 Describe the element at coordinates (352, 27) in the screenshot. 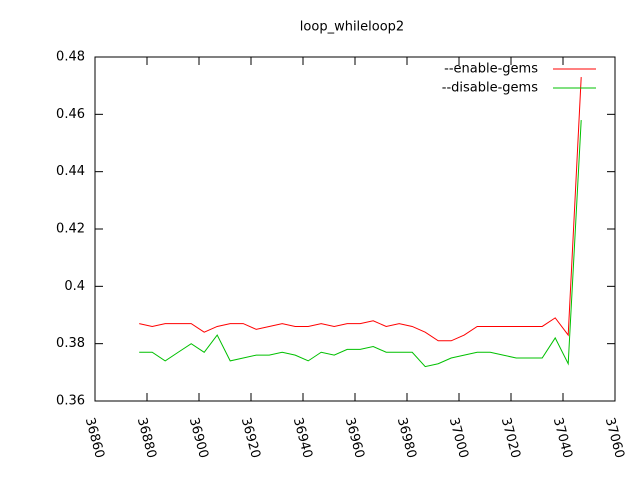

I see `chart-title: loop_whileloop2` at that location.